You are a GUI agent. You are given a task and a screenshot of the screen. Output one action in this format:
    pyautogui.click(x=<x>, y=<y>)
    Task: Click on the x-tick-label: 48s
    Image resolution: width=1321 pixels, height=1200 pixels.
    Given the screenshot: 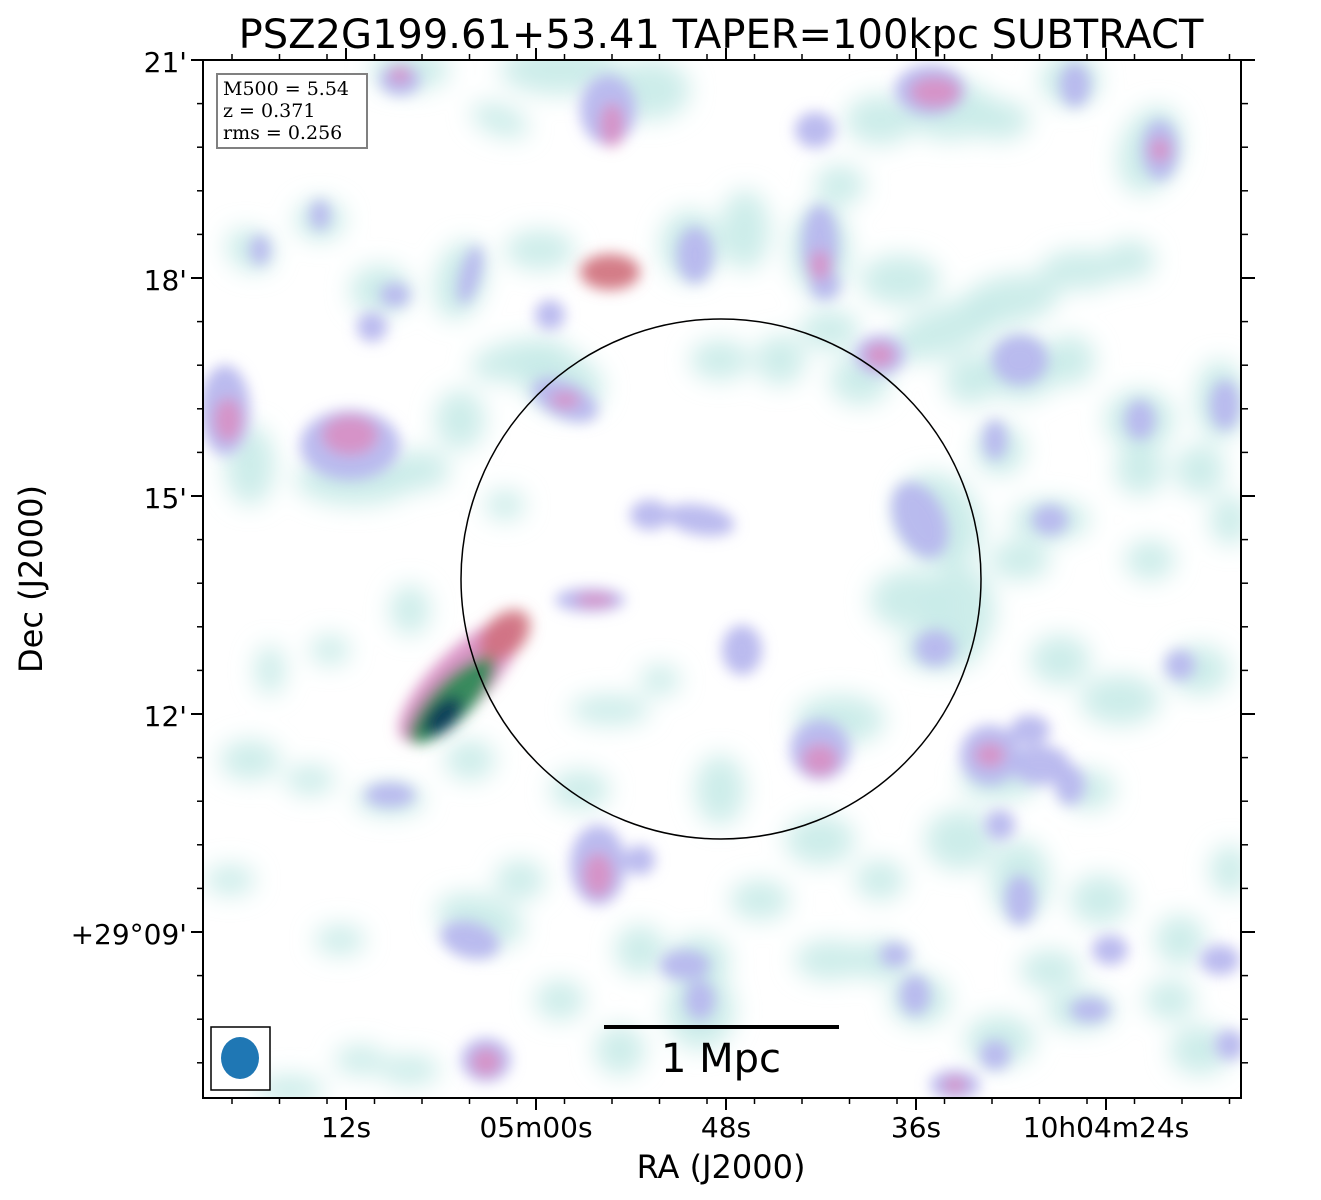 What is the action you would take?
    pyautogui.click(x=726, y=1127)
    